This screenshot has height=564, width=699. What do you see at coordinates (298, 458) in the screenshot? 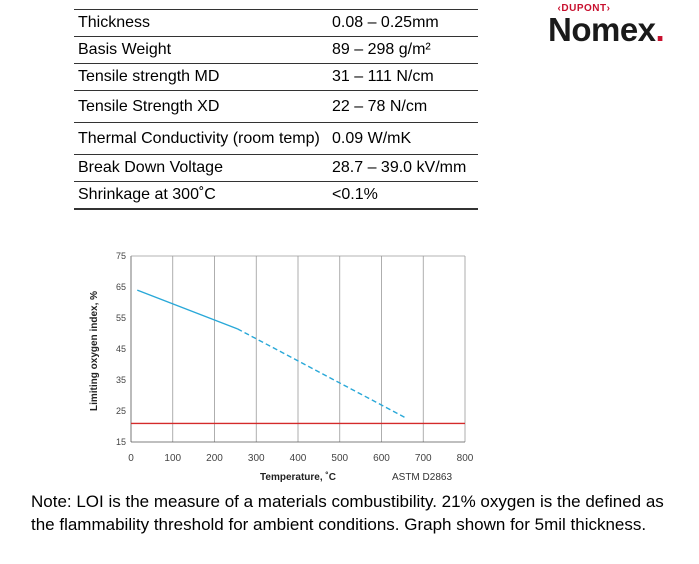
I see `x-tick-label: 400` at bounding box center [298, 458].